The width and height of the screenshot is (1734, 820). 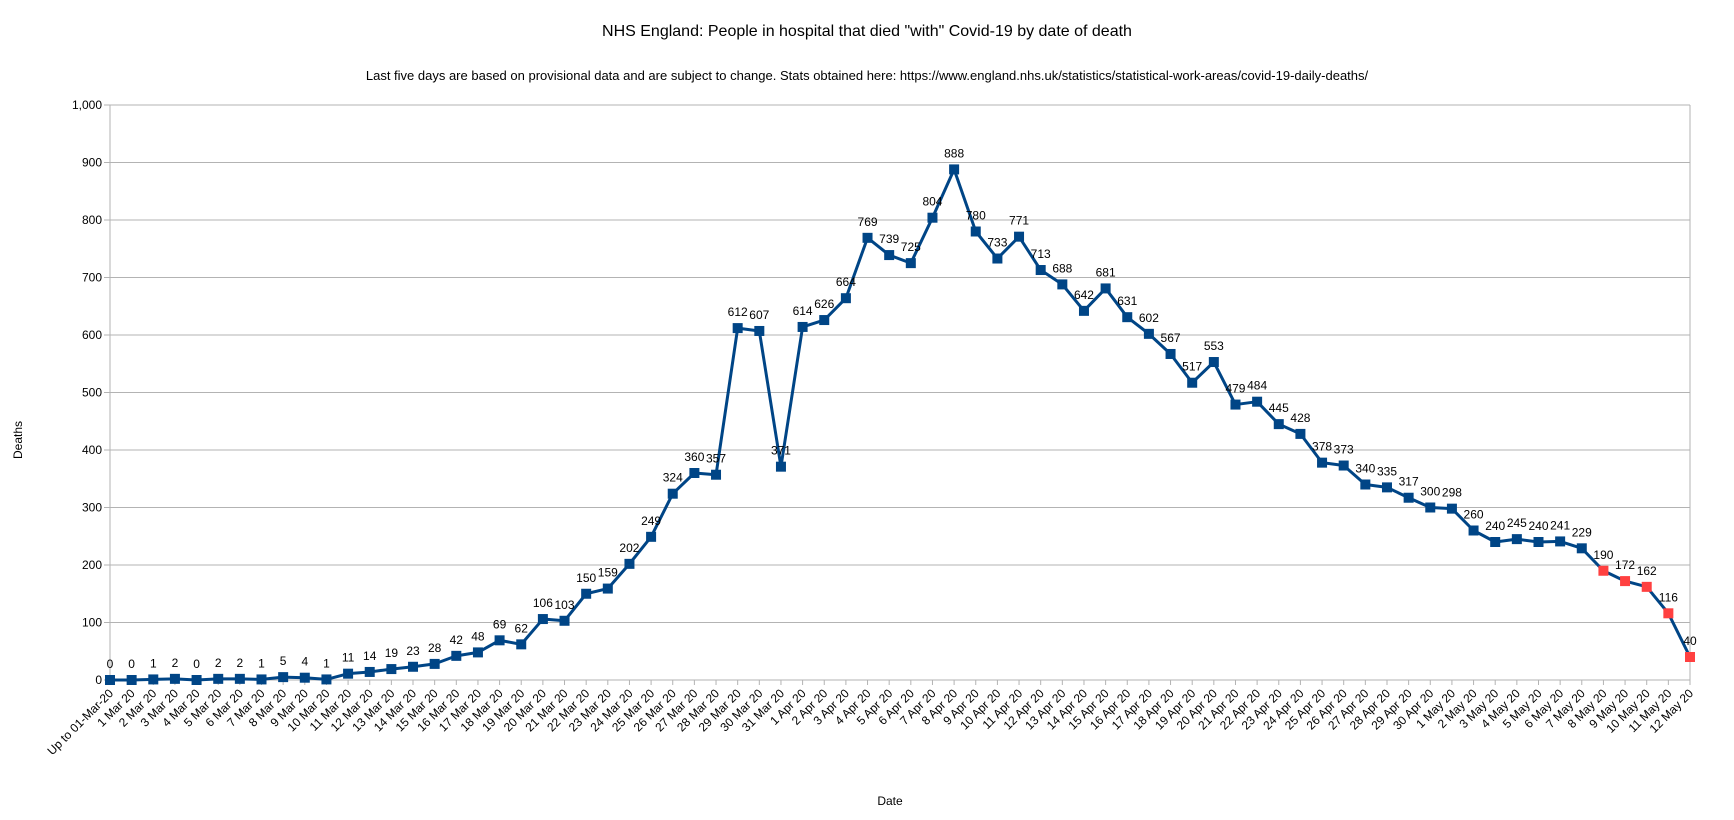 I want to click on data-label: 324, so click(x=673, y=478).